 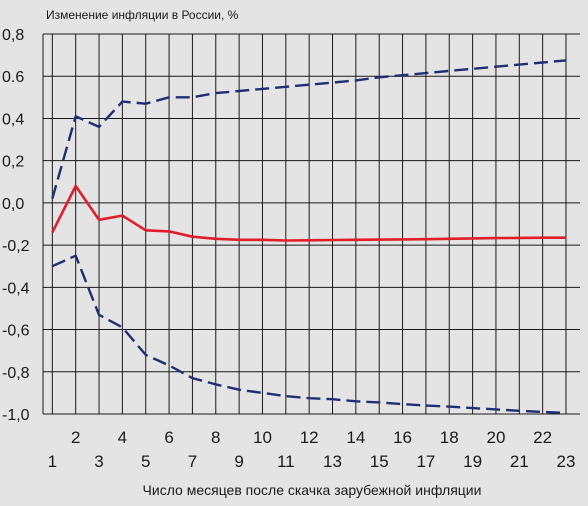 What do you see at coordinates (16, 246) in the screenshot?
I see `y-tick-label: -0,2` at bounding box center [16, 246].